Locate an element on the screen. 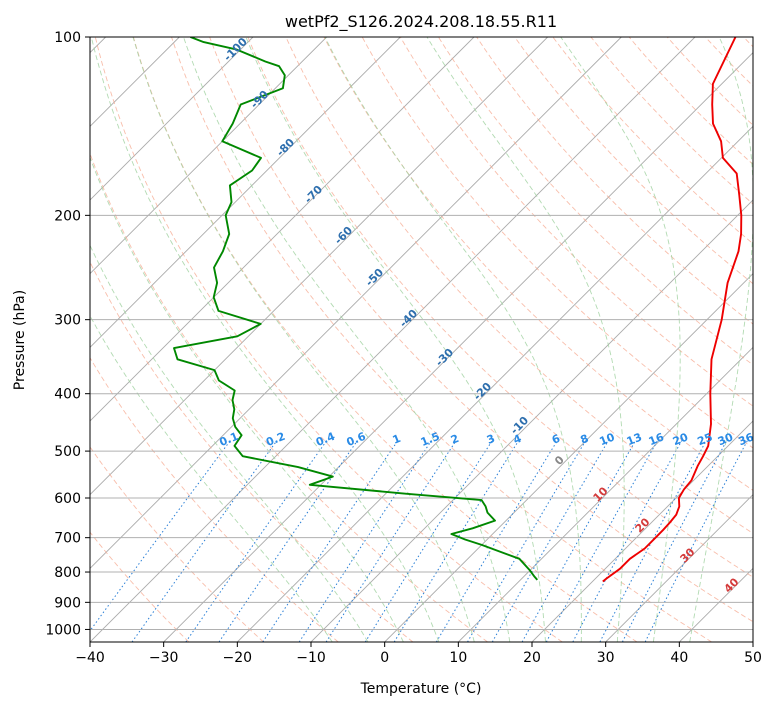  x-tick-label: −40 is located at coordinates (90, 658).